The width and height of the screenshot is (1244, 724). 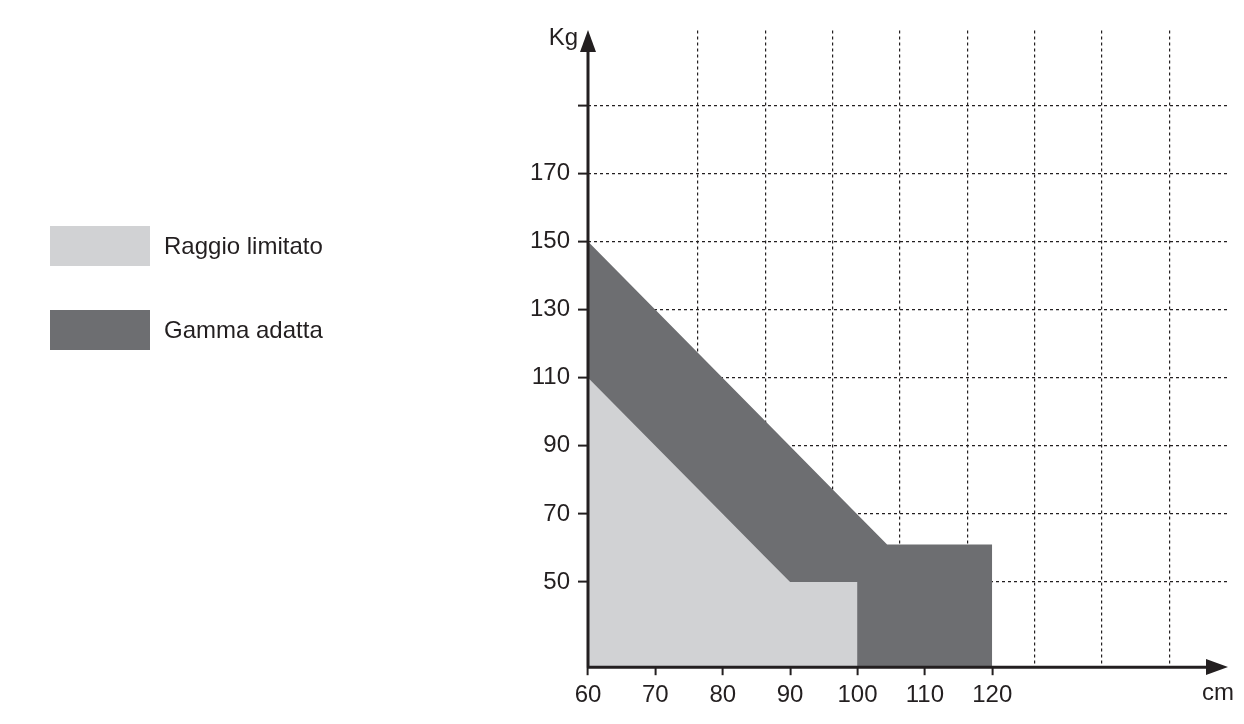 What do you see at coordinates (550, 376) in the screenshot?
I see `y-tick-label: 110` at bounding box center [550, 376].